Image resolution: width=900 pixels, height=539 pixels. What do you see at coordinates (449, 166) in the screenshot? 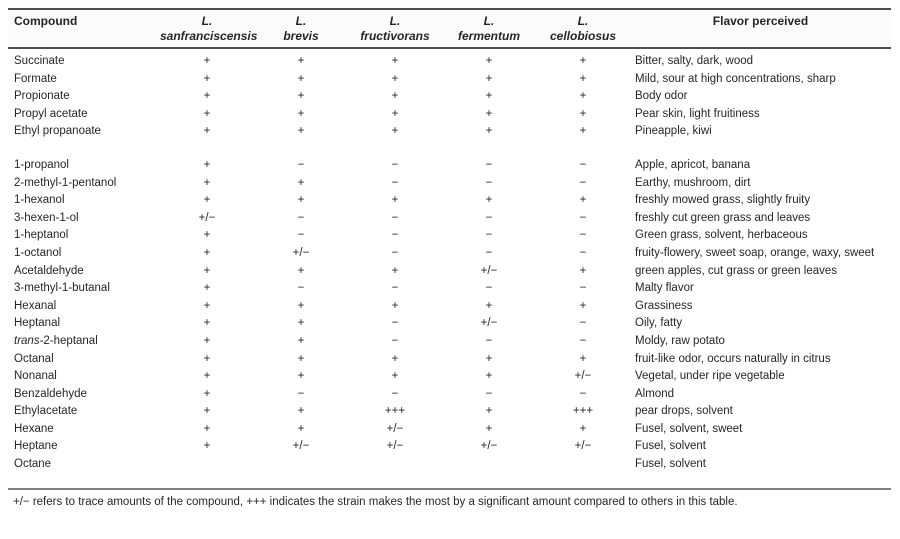
I see `table-row: 1-propanol + − − − − Apple, apricot, banana` at bounding box center [449, 166].